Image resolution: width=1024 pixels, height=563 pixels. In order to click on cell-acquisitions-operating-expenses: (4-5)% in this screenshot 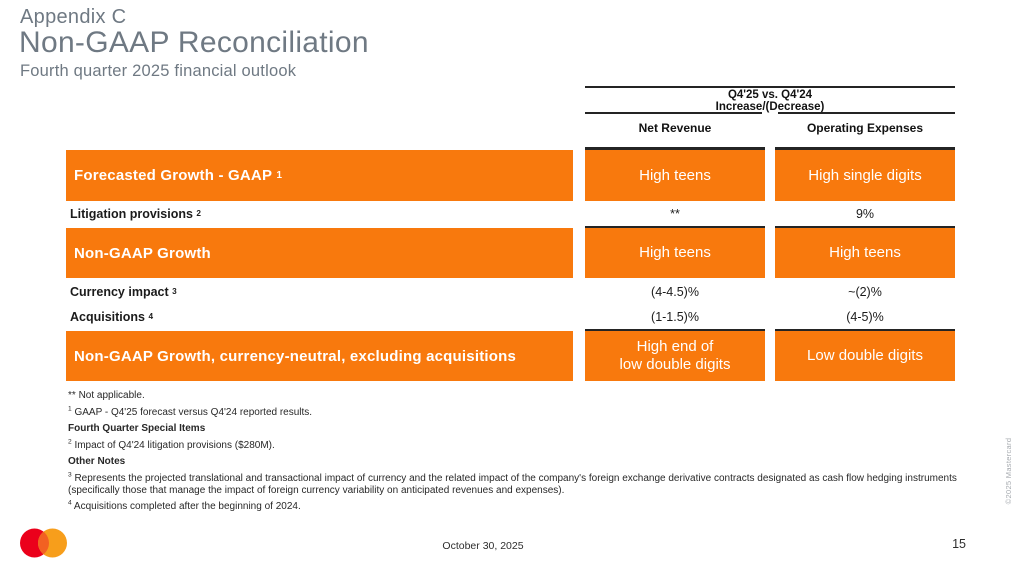, I will do `click(865, 316)`.